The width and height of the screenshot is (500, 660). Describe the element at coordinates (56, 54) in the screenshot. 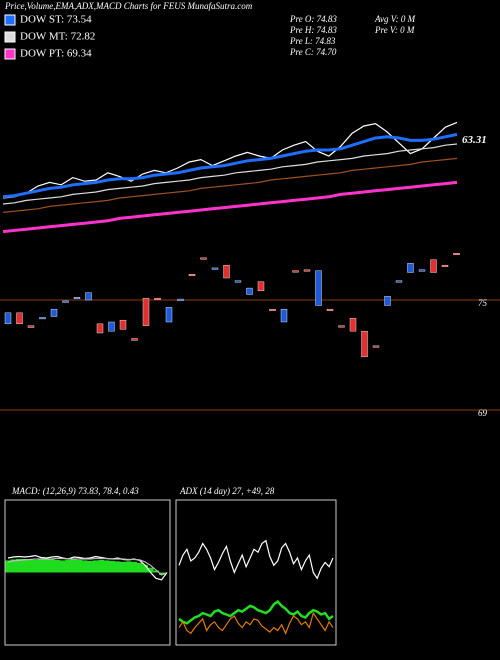

I see `legend-label: DOW PT: 69.34` at that location.